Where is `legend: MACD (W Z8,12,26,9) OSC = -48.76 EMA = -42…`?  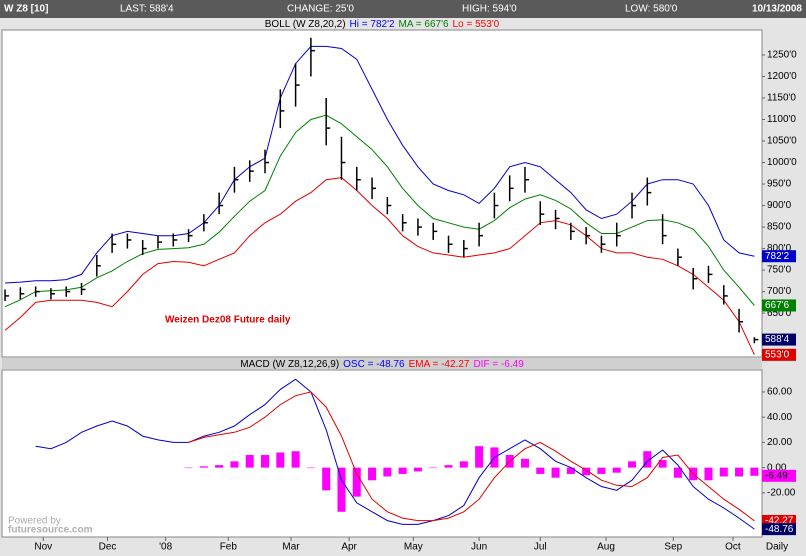 legend: MACD (W Z8,12,26,9) OSC = -48.76 EMA = -42… is located at coordinates (382, 364).